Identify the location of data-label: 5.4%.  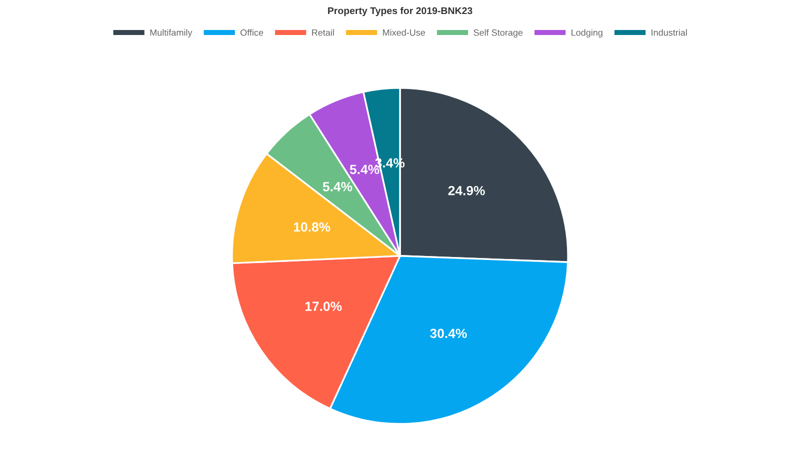
(337, 187).